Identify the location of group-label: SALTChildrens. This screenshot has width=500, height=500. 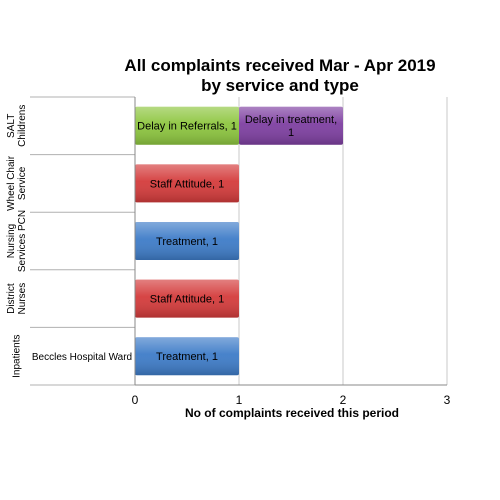
(17, 126).